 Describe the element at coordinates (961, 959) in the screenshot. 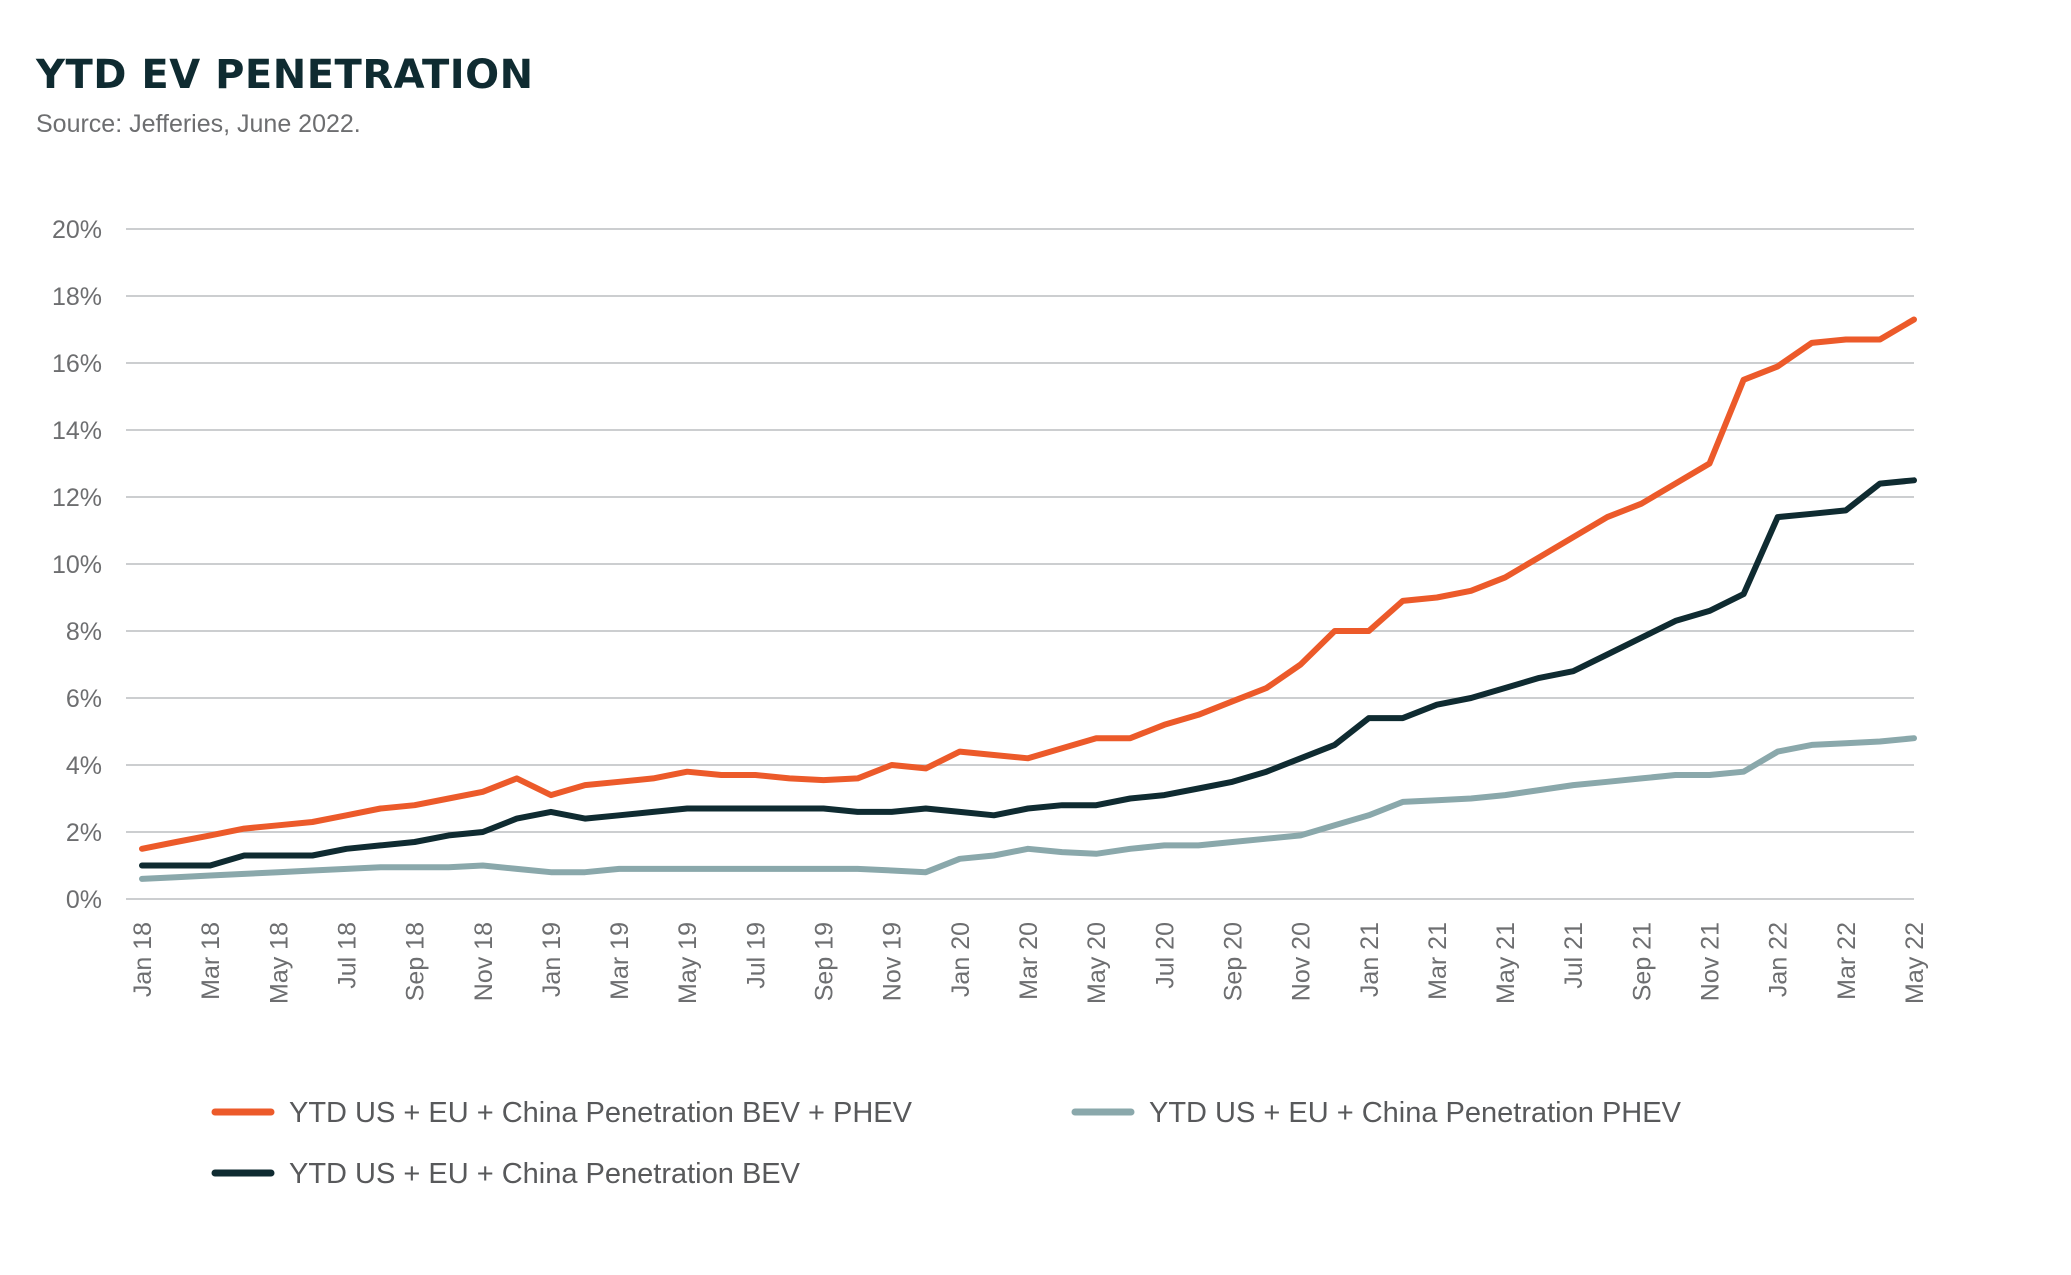

I see `x-tick-label: Jan 20` at that location.